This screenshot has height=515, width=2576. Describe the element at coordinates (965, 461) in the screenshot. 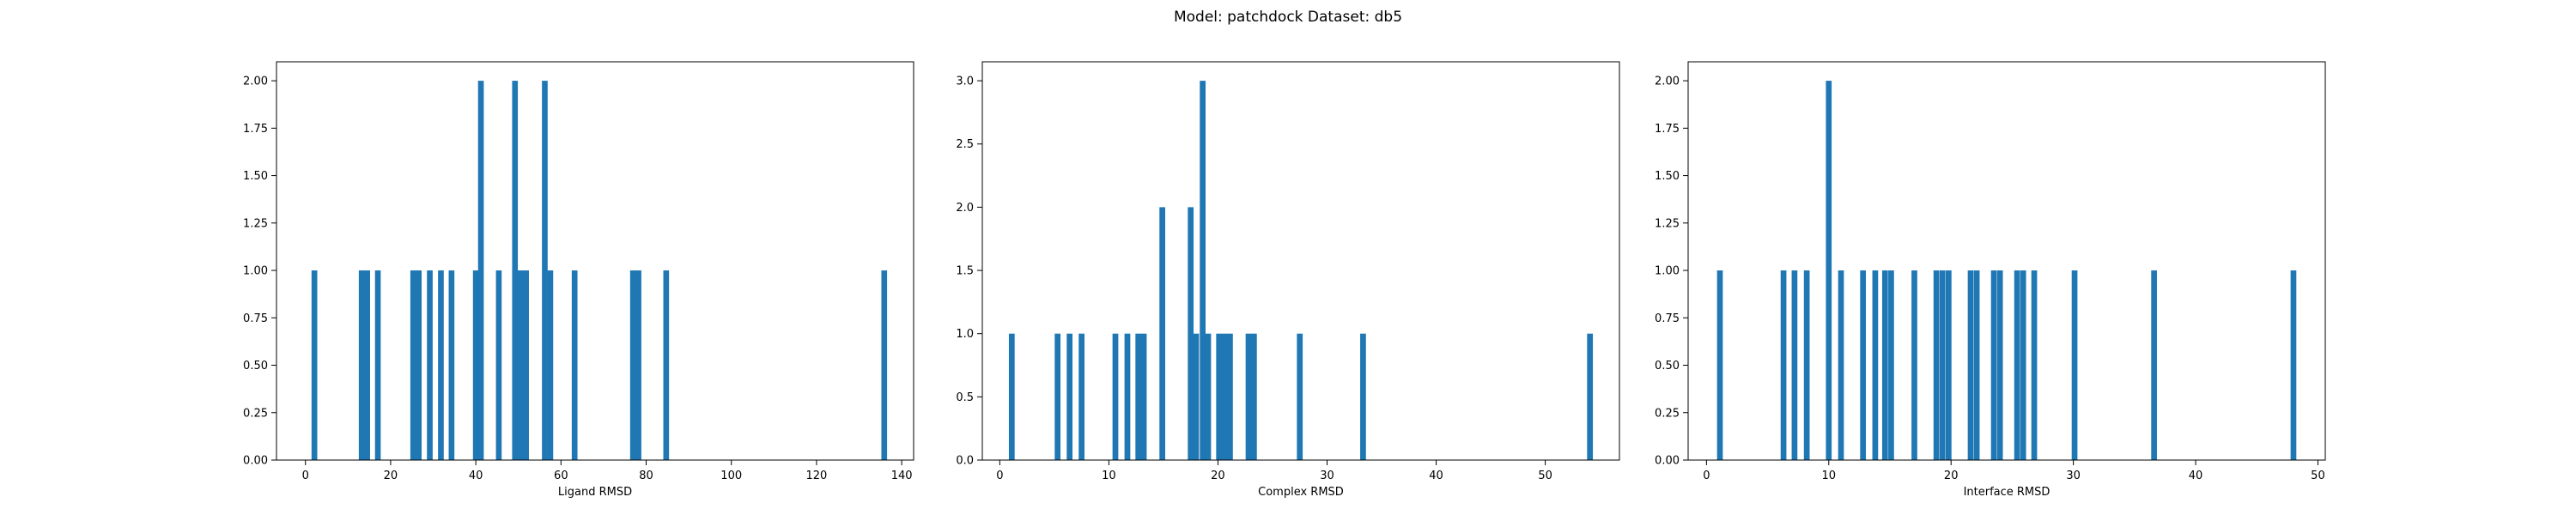

I see `y-tick-label: 0.0` at that location.